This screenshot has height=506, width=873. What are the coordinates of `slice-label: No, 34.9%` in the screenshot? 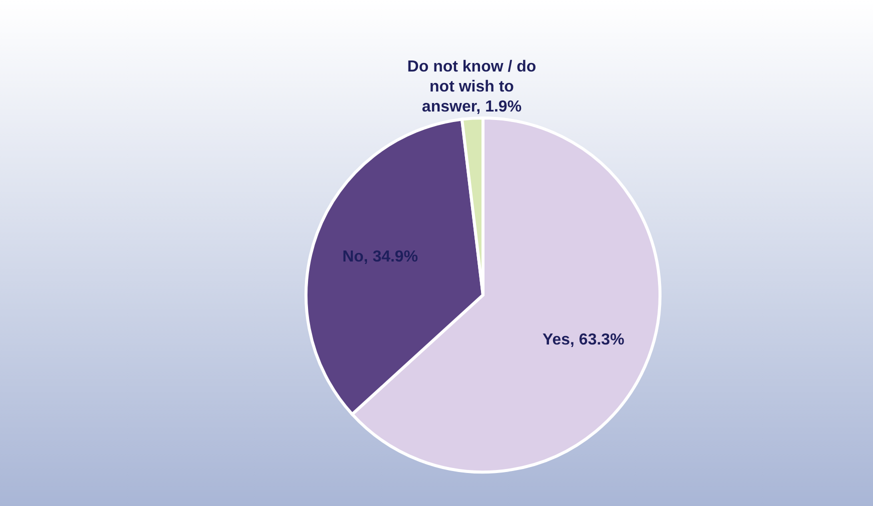 It's located at (380, 257).